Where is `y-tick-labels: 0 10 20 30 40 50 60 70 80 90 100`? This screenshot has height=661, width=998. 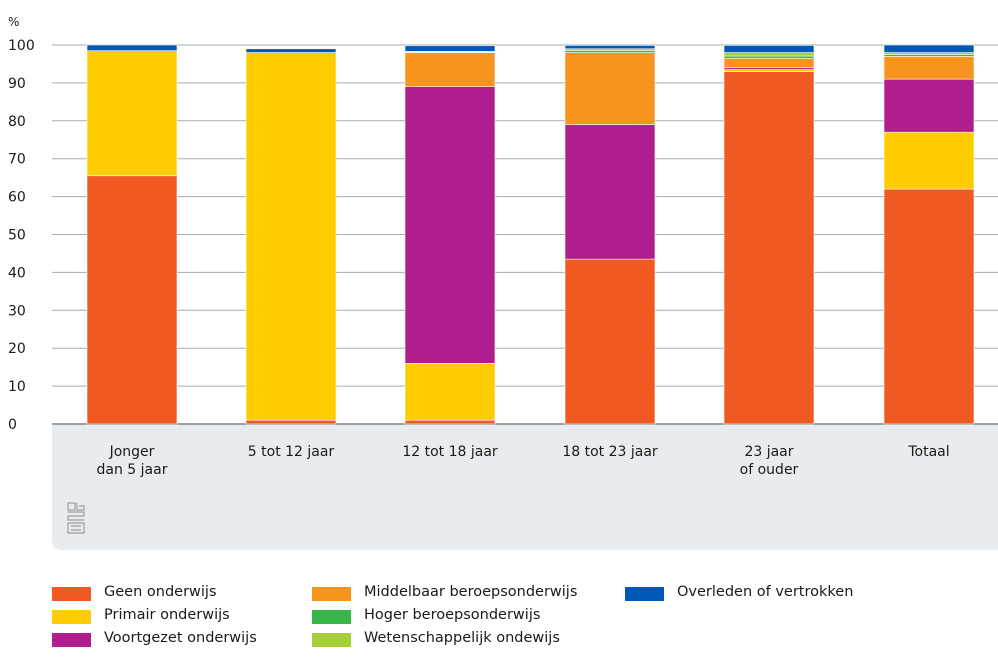
y-tick-labels: 0 10 20 30 40 50 60 70 80 90 100 is located at coordinates (21, 235).